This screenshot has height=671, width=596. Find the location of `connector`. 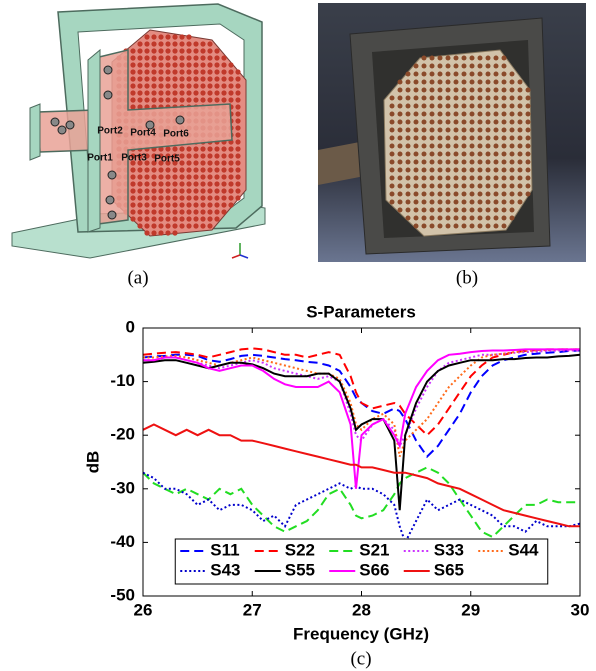

connector is located at coordinates (112, 215).